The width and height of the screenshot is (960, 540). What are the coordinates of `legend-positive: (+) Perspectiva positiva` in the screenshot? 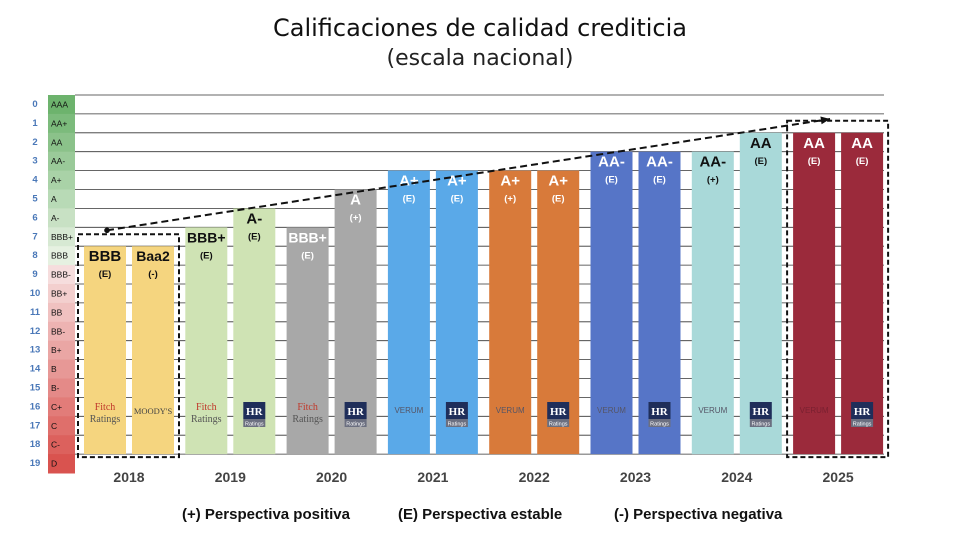 It's located at (266, 514).